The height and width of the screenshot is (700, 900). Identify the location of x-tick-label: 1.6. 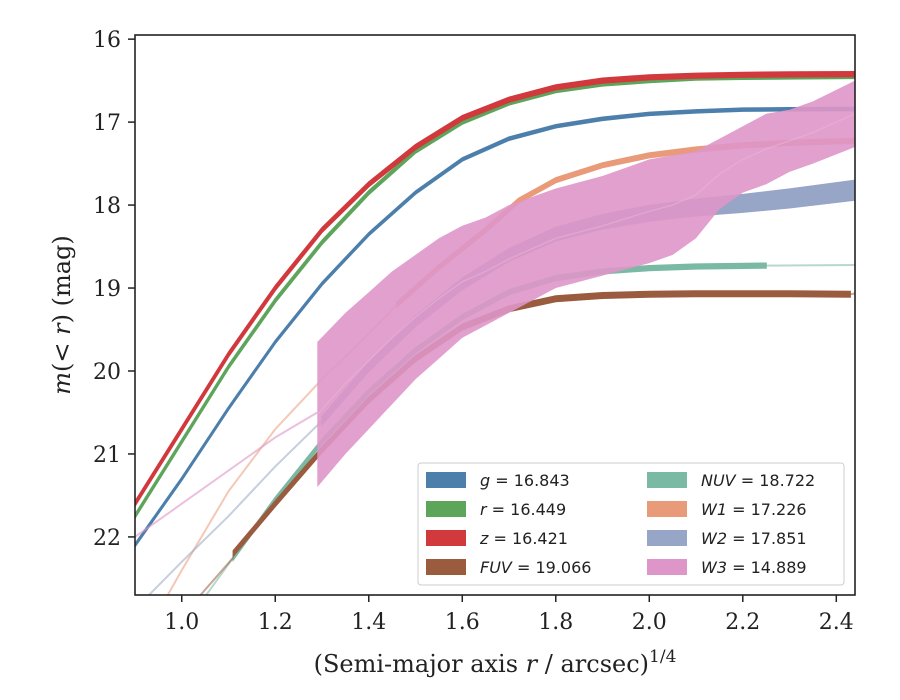
(462, 622).